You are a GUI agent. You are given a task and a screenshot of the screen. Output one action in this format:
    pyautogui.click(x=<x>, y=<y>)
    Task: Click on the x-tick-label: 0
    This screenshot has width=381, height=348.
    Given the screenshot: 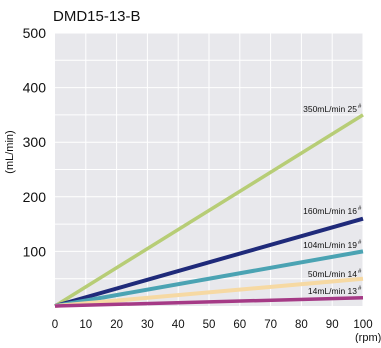 What is the action you would take?
    pyautogui.click(x=55, y=325)
    